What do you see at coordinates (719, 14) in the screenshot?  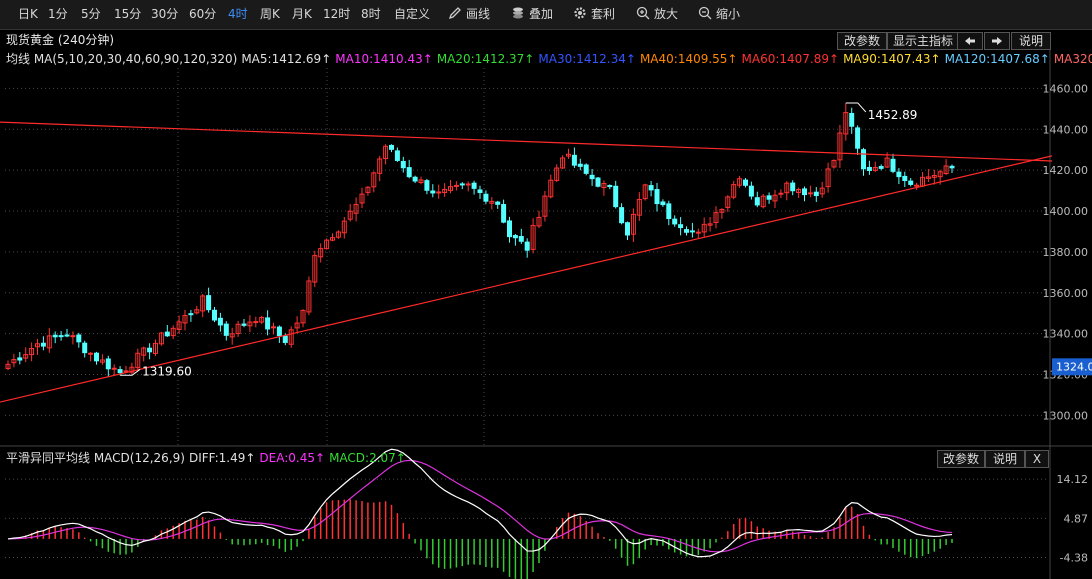 I see `zoom-out-tool: 缩小` at bounding box center [719, 14].